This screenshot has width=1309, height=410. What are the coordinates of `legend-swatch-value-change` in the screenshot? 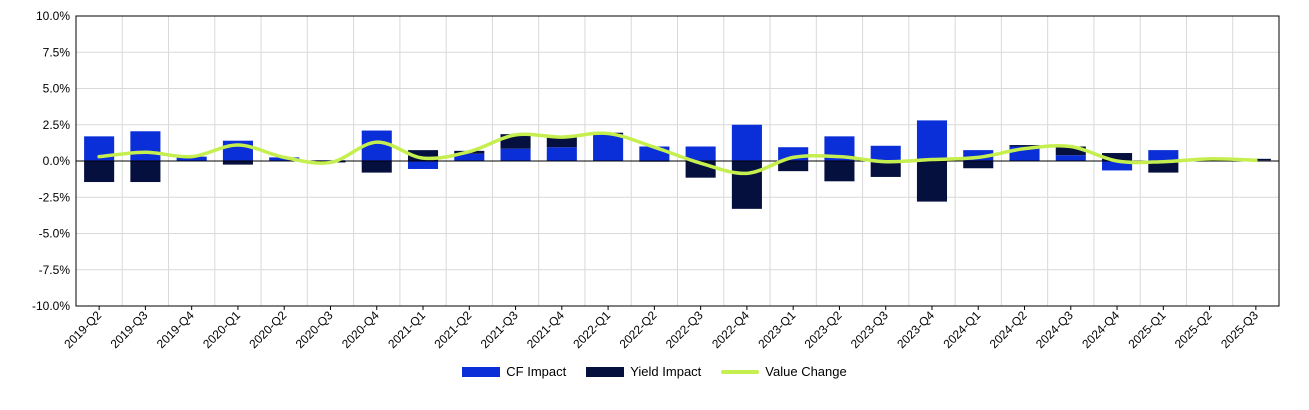 It's located at (740, 371).